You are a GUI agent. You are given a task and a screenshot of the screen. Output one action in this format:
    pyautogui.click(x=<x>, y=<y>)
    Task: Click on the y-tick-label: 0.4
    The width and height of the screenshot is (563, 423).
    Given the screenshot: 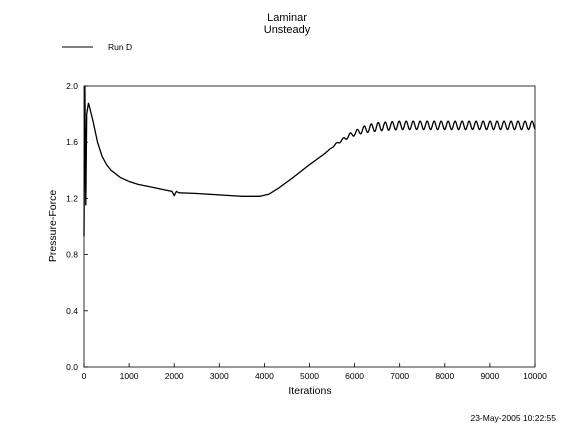 What is the action you would take?
    pyautogui.click(x=72, y=311)
    